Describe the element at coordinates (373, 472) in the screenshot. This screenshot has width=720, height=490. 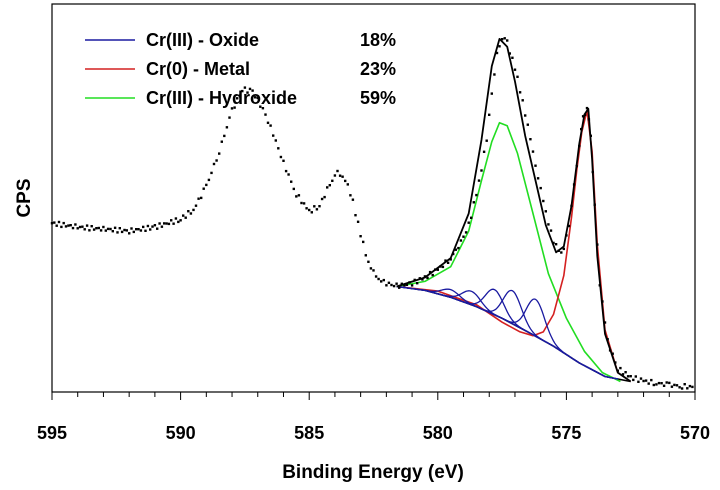
I see `x-axis-title: Binding Energy (eV)` at that location.